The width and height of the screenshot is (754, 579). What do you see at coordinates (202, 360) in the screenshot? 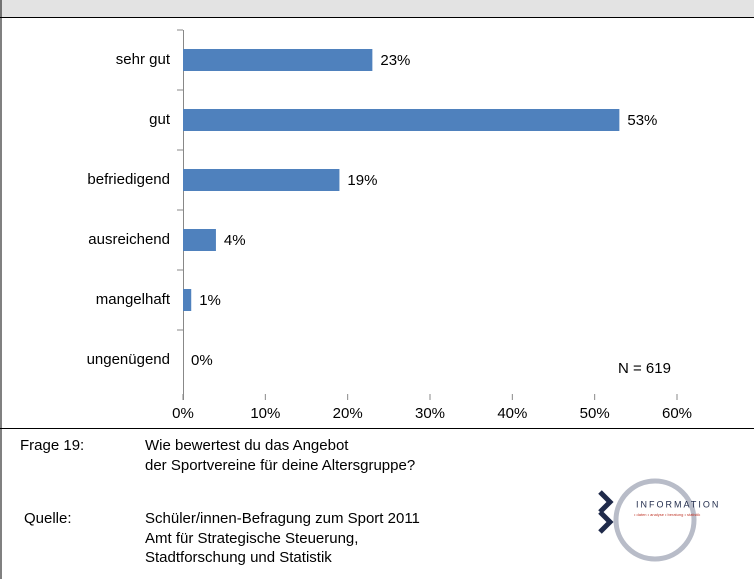
I see `value-label: 0%` at bounding box center [202, 360].